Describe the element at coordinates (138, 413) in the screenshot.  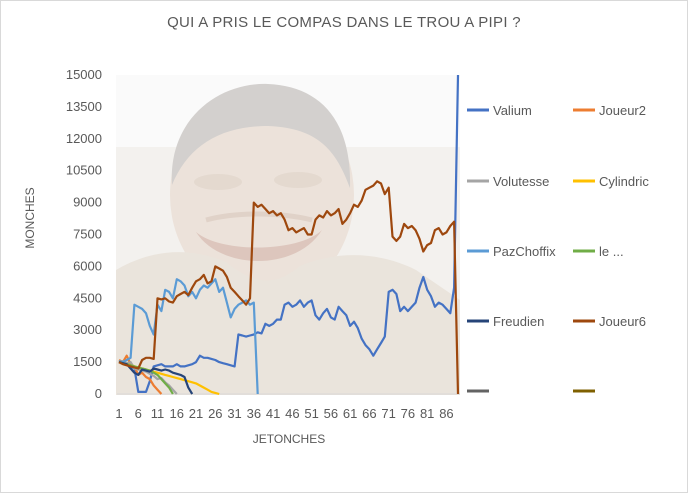
I see `x-tick-label: 6` at that location.